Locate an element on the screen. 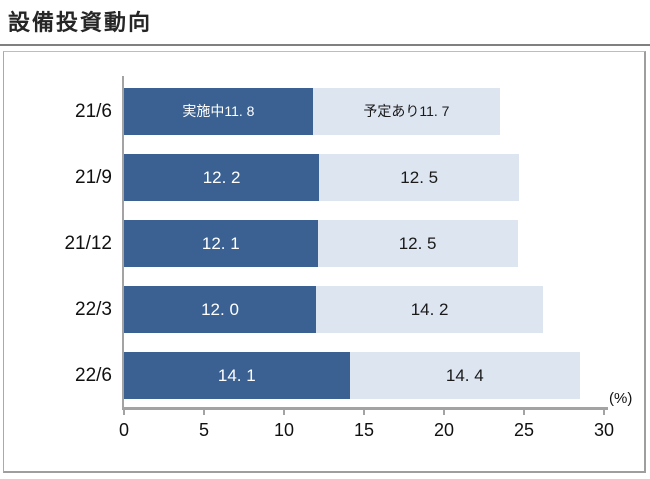  page-header: 設備投資動向 is located at coordinates (325, 23).